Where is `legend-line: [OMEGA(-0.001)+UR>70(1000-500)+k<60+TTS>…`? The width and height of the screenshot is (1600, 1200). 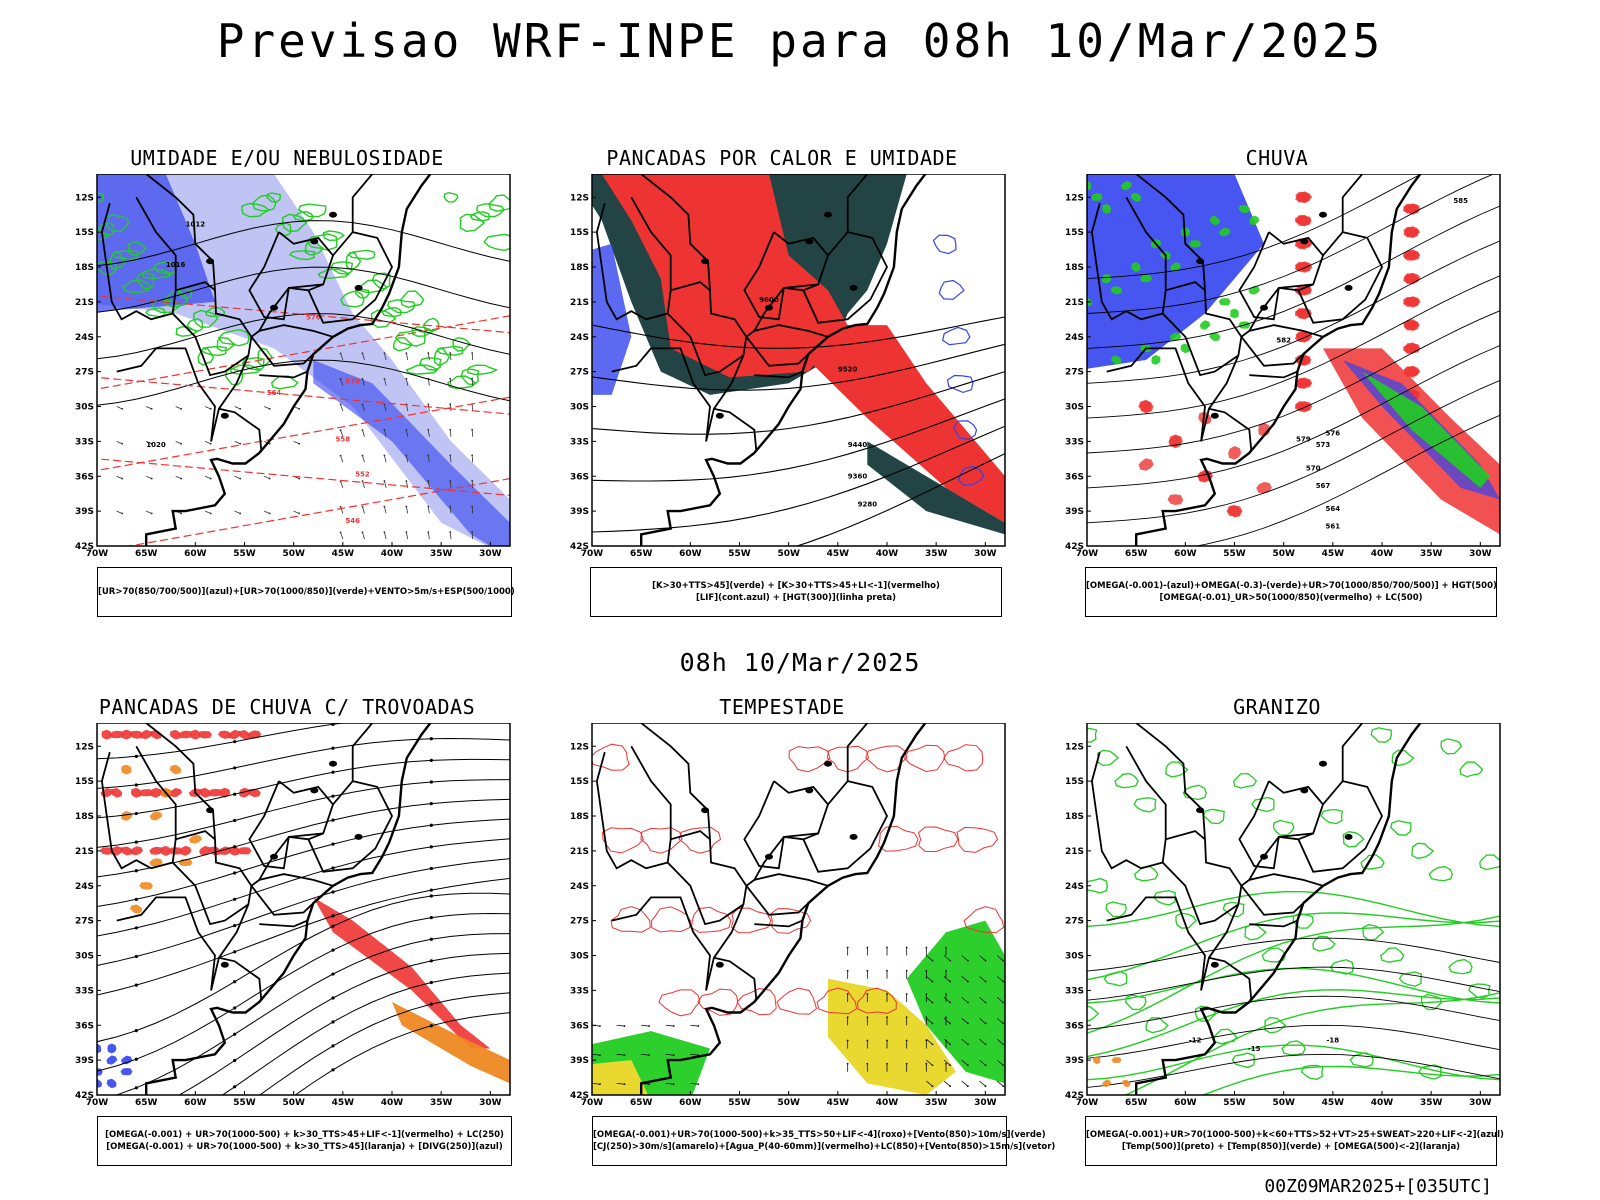
legend-line: [OMEGA(-0.001)+UR>70(1000-500)+k<60+TTS>… is located at coordinates (1295, 1135).